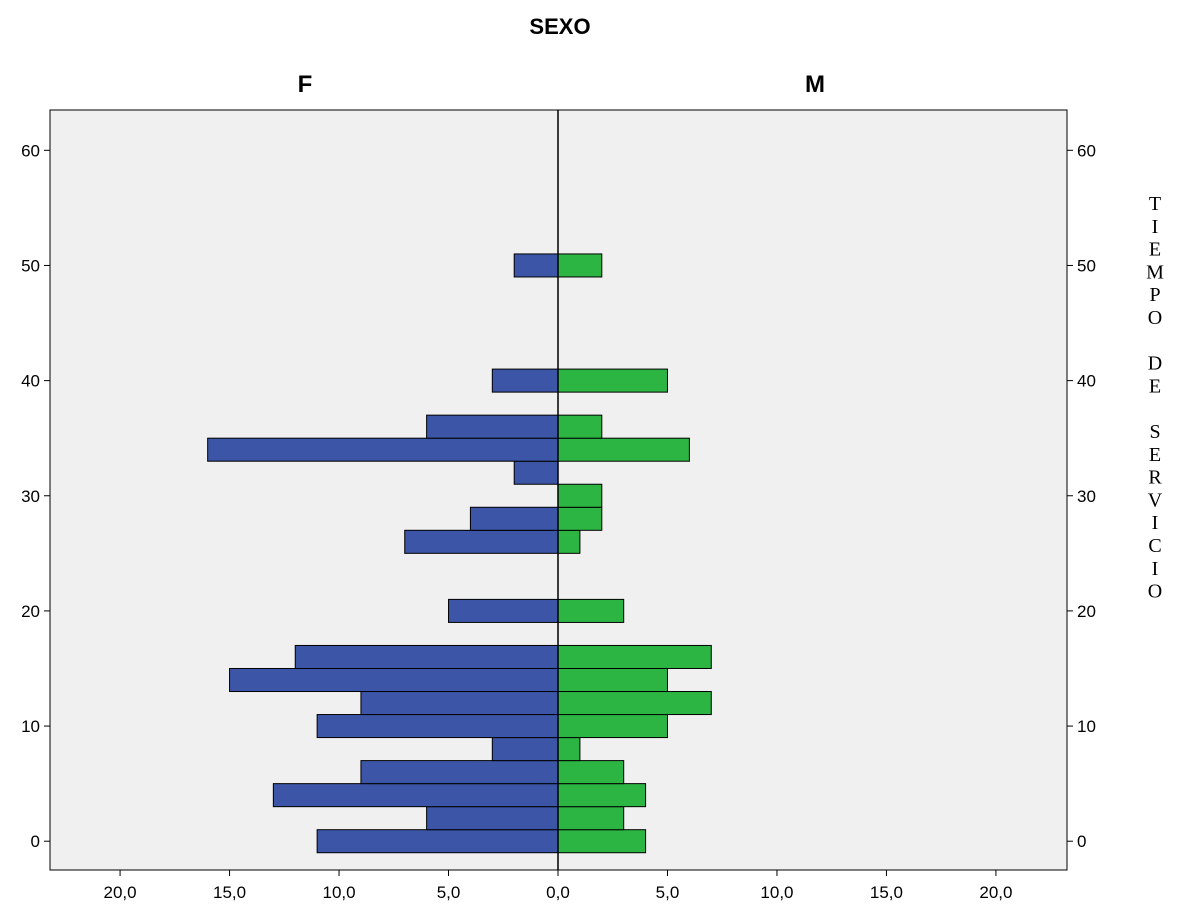 The image size is (1178, 912). What do you see at coordinates (30, 150) in the screenshot?
I see `y-tick-label-left-60: 60` at bounding box center [30, 150].